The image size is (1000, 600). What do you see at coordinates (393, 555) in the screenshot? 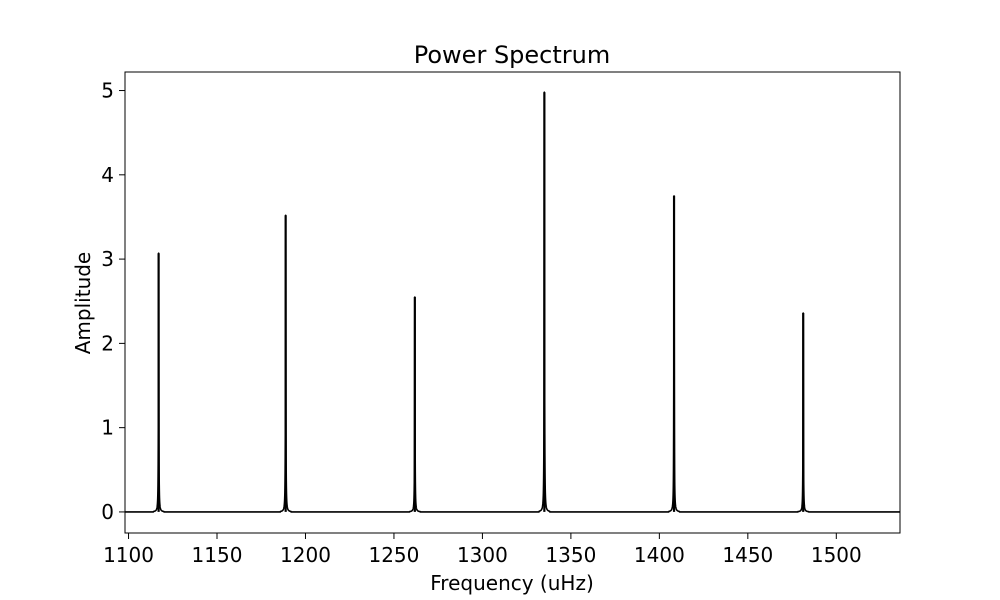
I see `x-tick-label: 1250` at bounding box center [393, 555].